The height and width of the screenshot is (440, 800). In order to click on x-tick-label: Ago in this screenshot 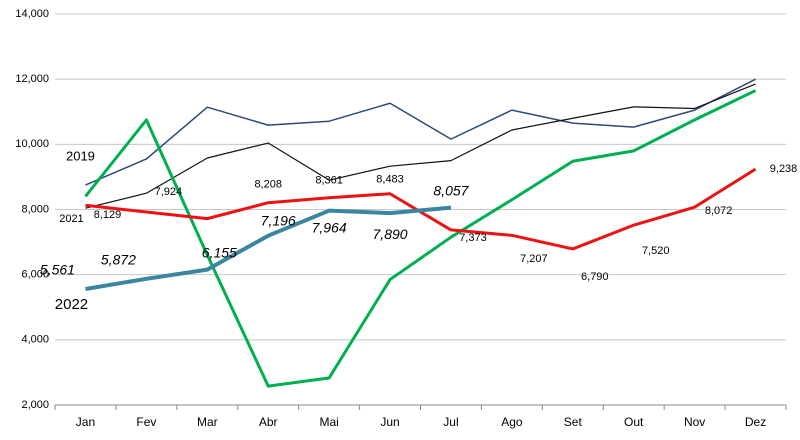, I will do `click(512, 422)`.